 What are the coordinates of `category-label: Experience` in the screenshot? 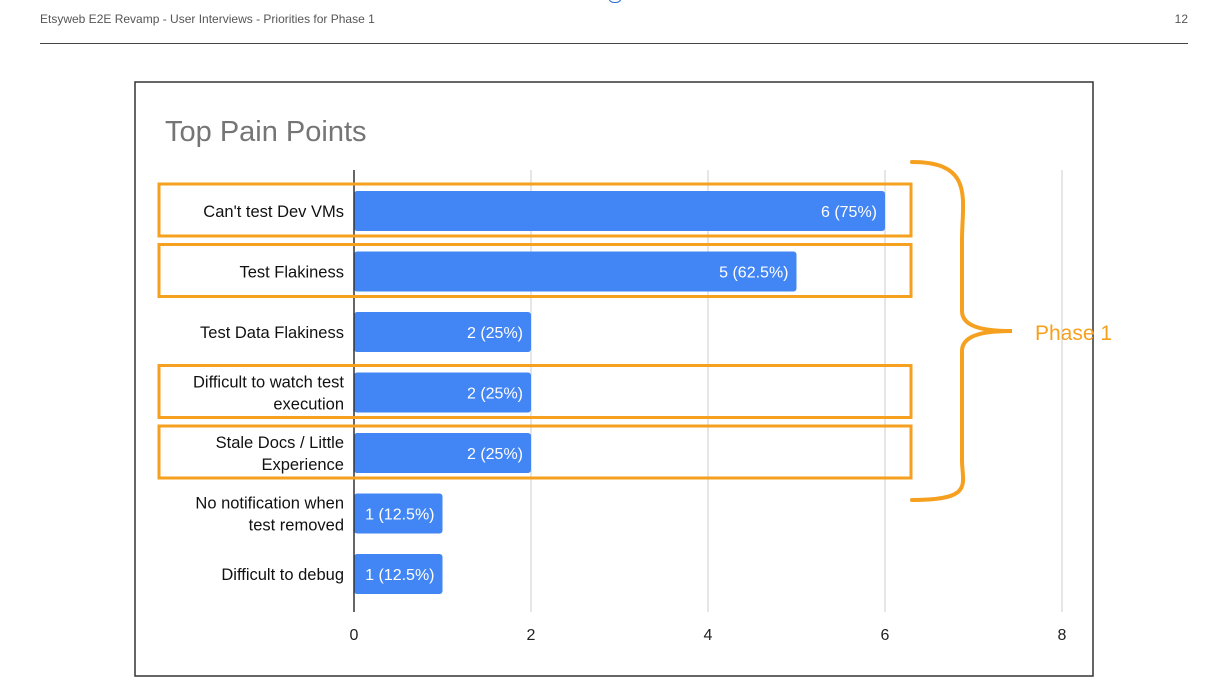 It's located at (302, 465).